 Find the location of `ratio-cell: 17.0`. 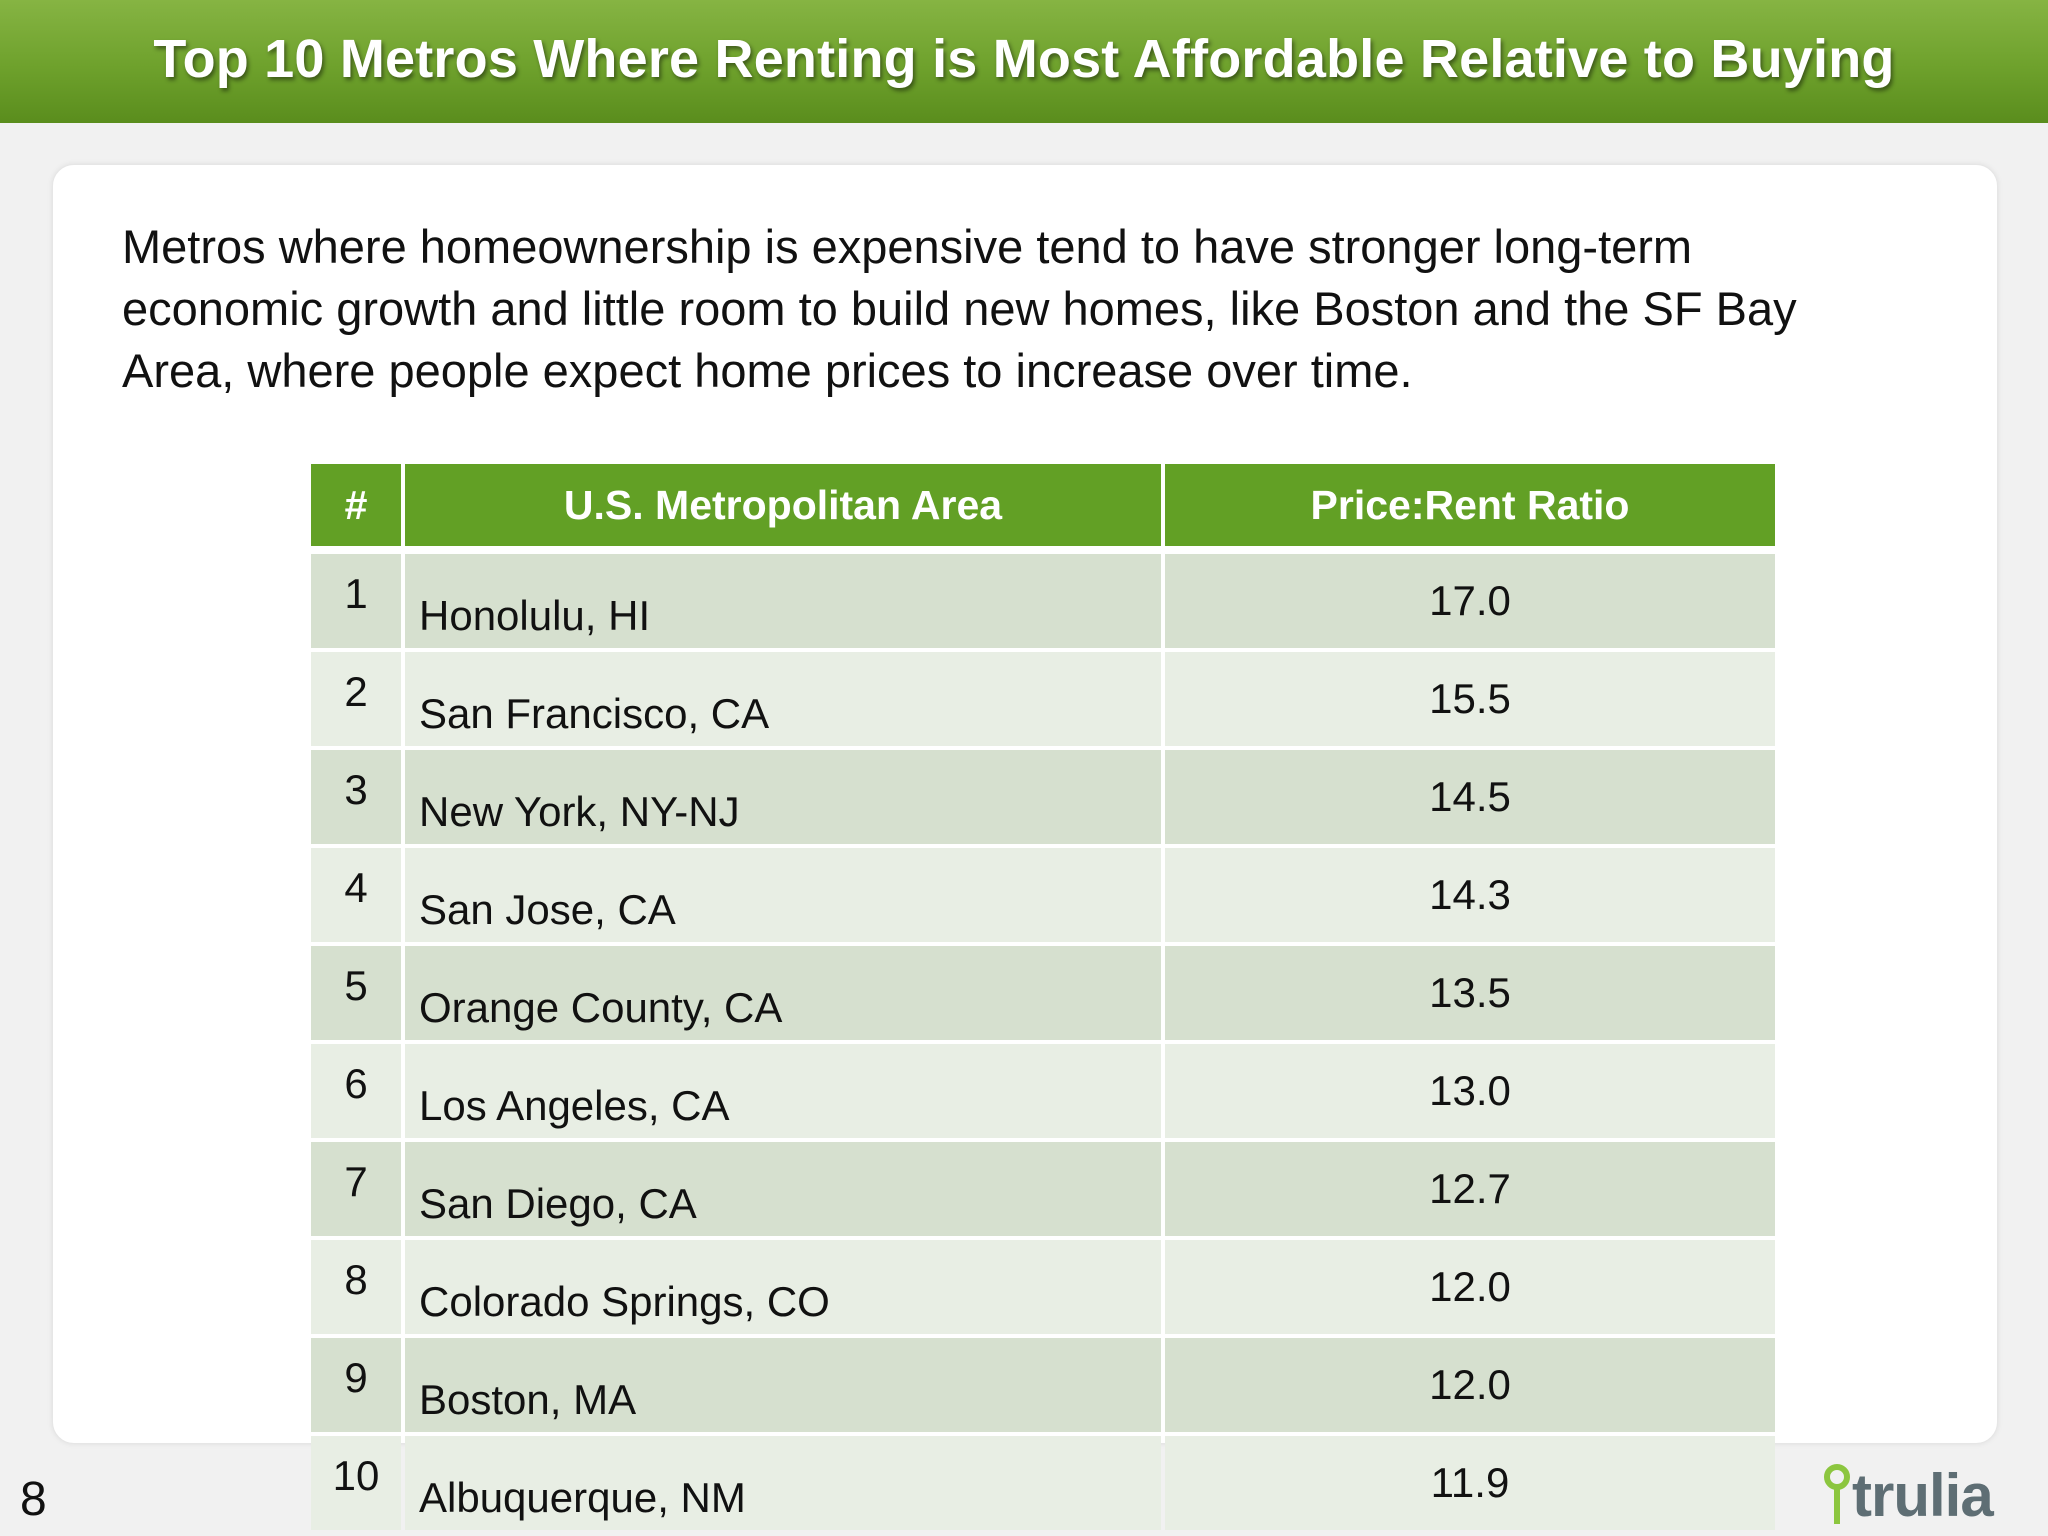

ratio-cell: 17.0 is located at coordinates (1470, 601).